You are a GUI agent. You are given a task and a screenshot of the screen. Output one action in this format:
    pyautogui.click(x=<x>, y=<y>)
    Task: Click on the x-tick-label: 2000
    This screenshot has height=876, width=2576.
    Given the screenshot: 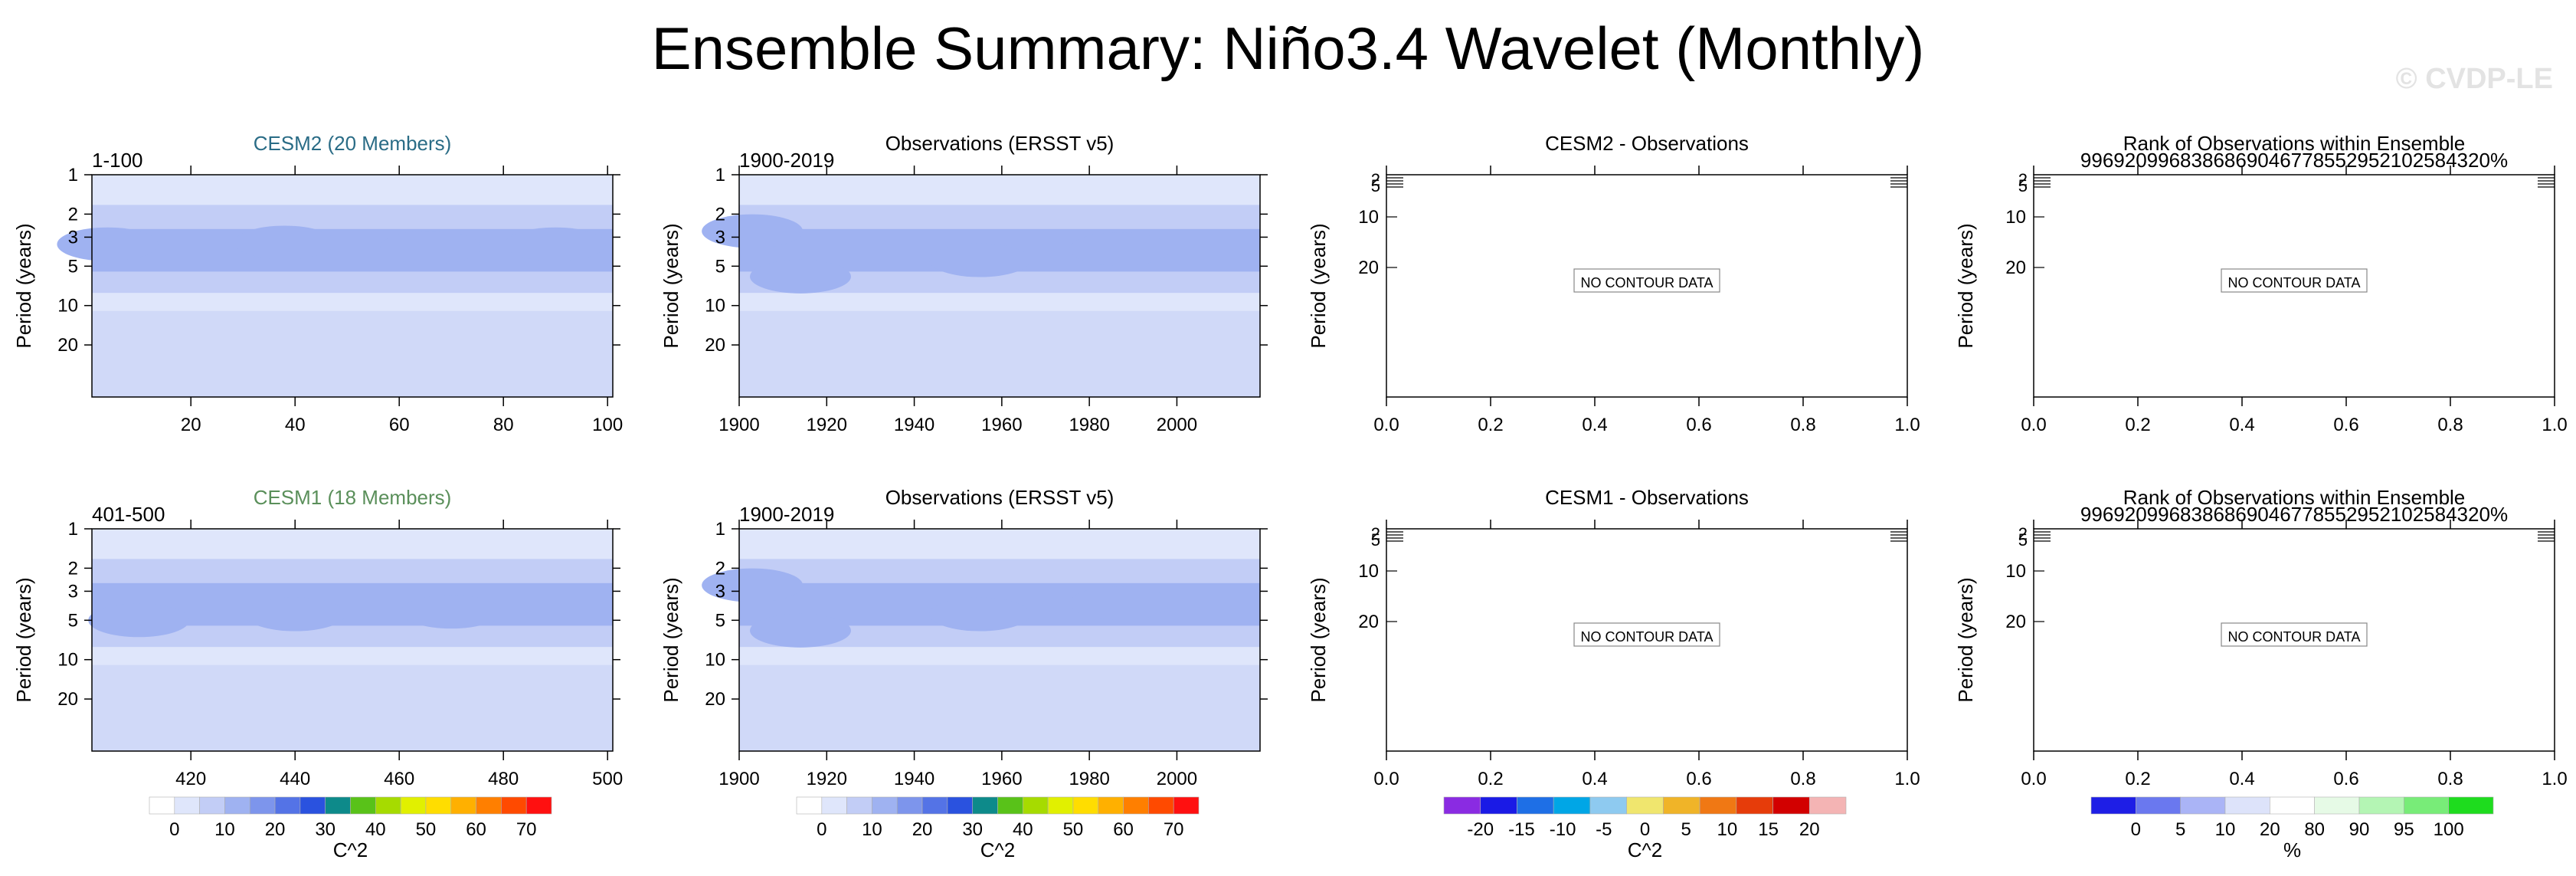 What is the action you would take?
    pyautogui.click(x=1177, y=425)
    